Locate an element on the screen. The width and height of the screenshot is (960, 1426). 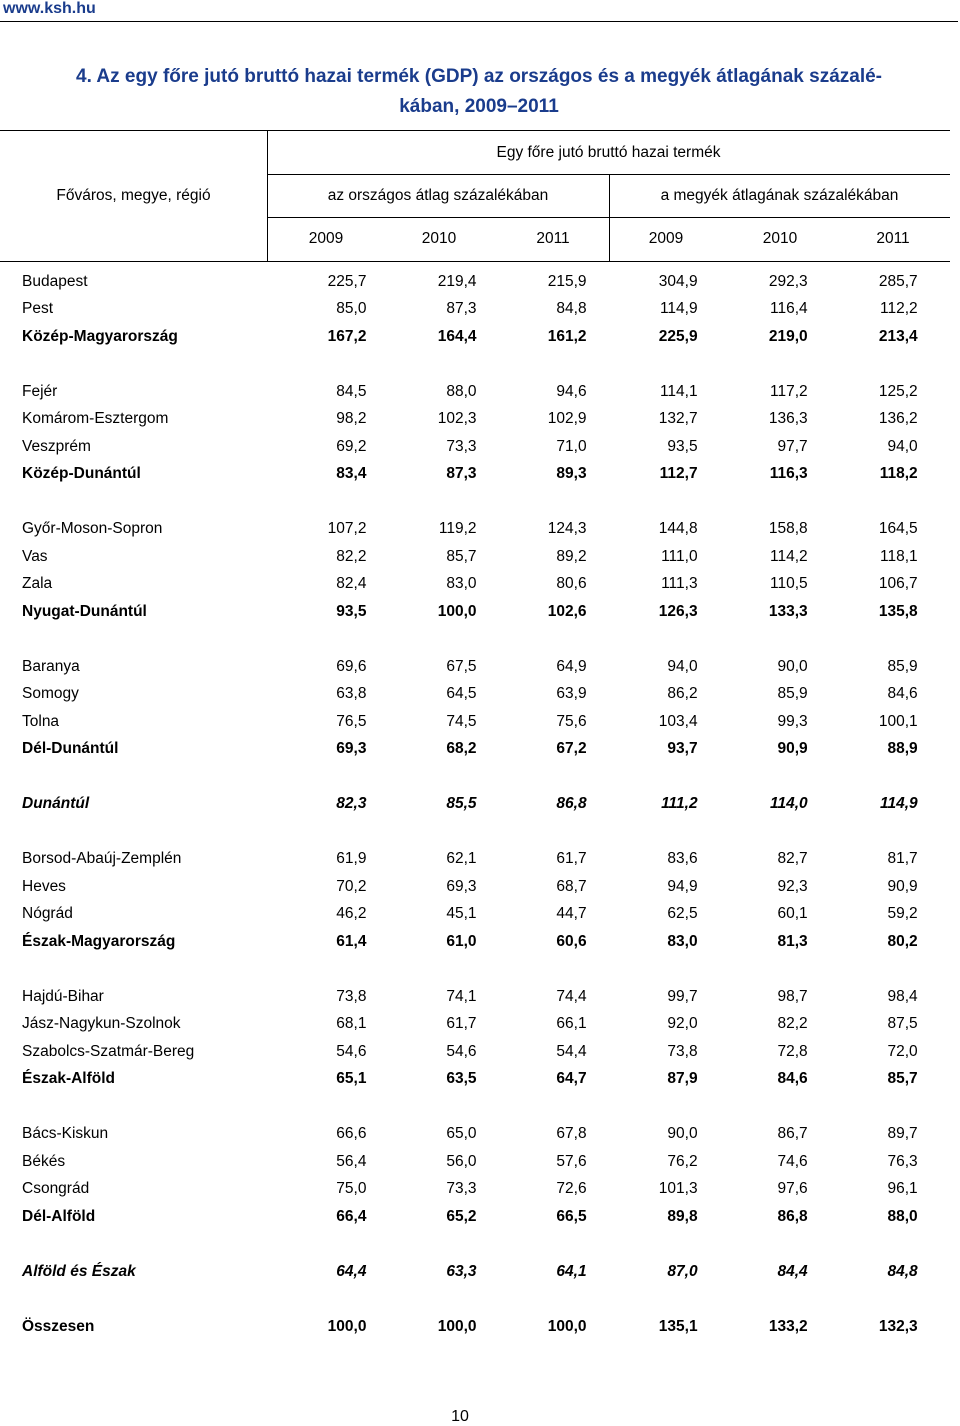
value-cell: 164,5 is located at coordinates (898, 529).